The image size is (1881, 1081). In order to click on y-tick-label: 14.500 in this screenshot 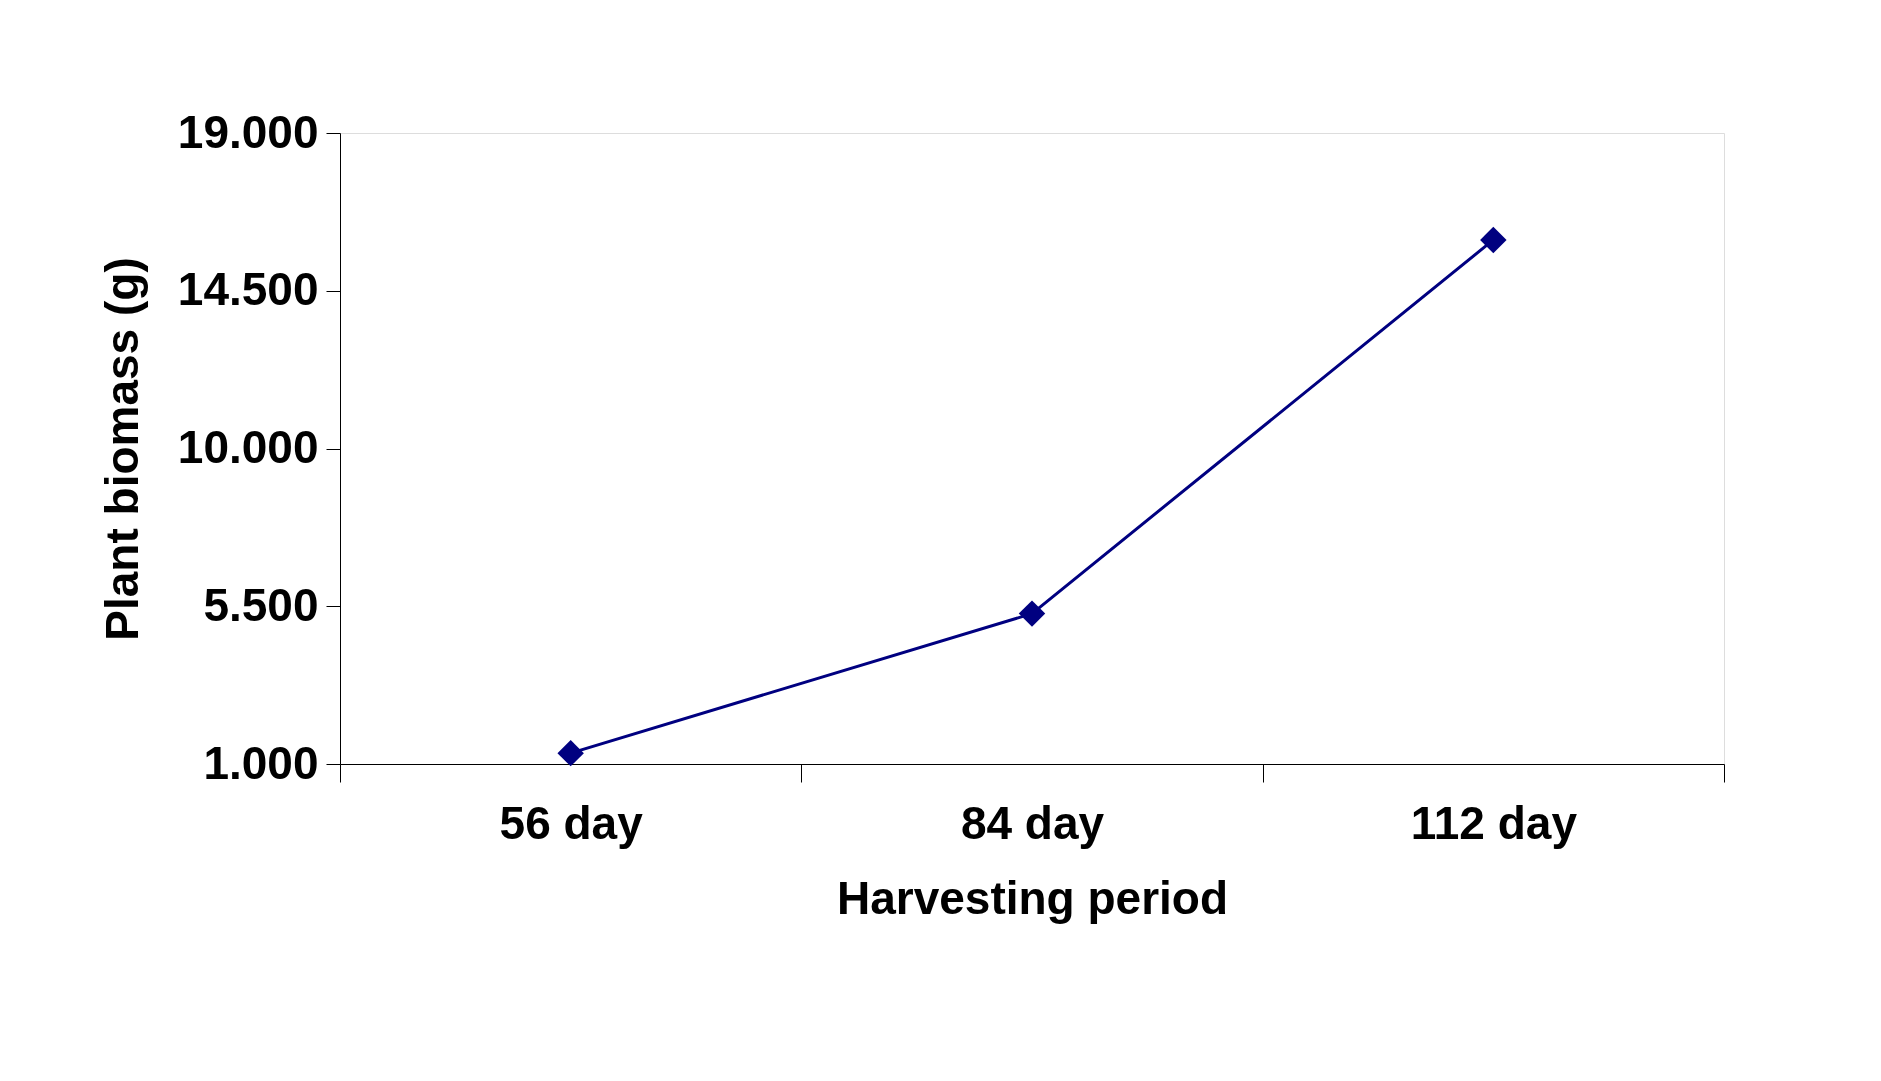, I will do `click(248, 289)`.